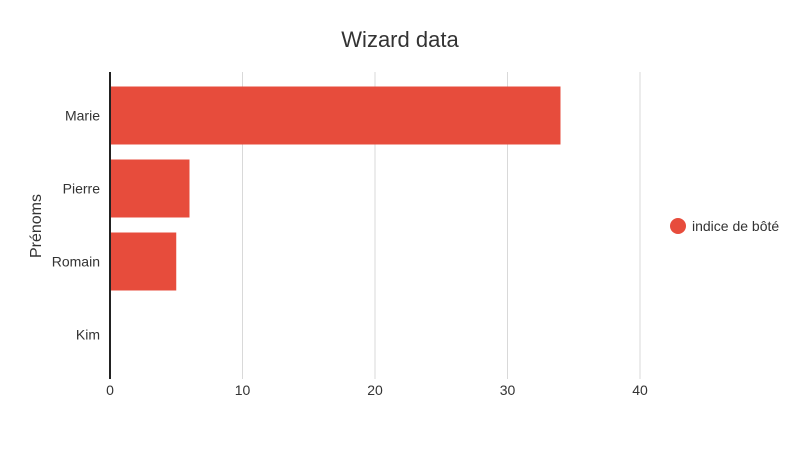  I want to click on y-tick-labels: Marie Pierre Romain Kim, so click(76, 225).